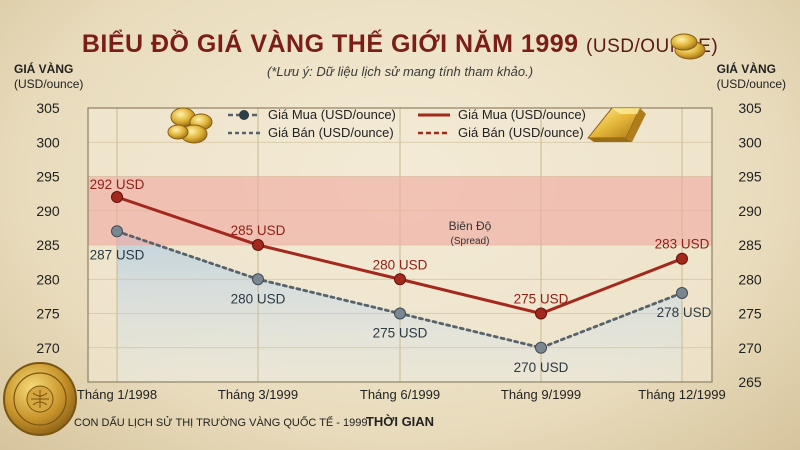  Describe the element at coordinates (48, 279) in the screenshot. I see `y-tick-left: 280` at that location.